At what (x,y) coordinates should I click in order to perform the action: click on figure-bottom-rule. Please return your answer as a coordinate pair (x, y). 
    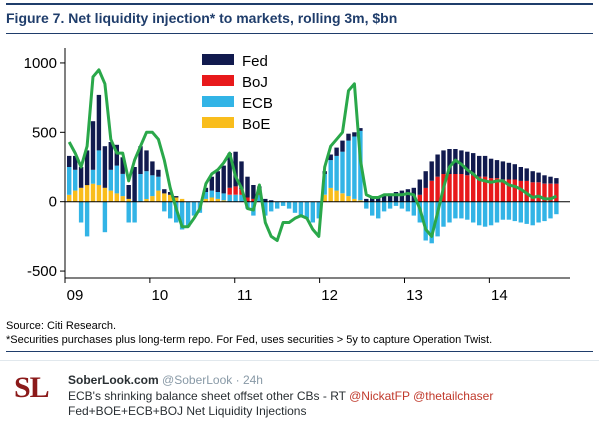
    Looking at the image, I should click on (299, 351).